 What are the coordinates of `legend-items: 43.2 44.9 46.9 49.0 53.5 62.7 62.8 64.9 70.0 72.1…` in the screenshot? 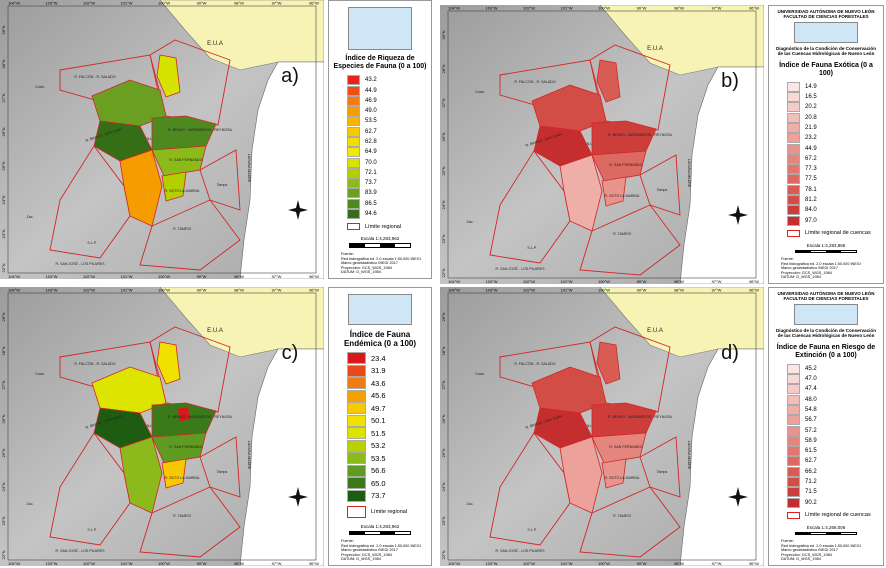 It's located at (362, 147).